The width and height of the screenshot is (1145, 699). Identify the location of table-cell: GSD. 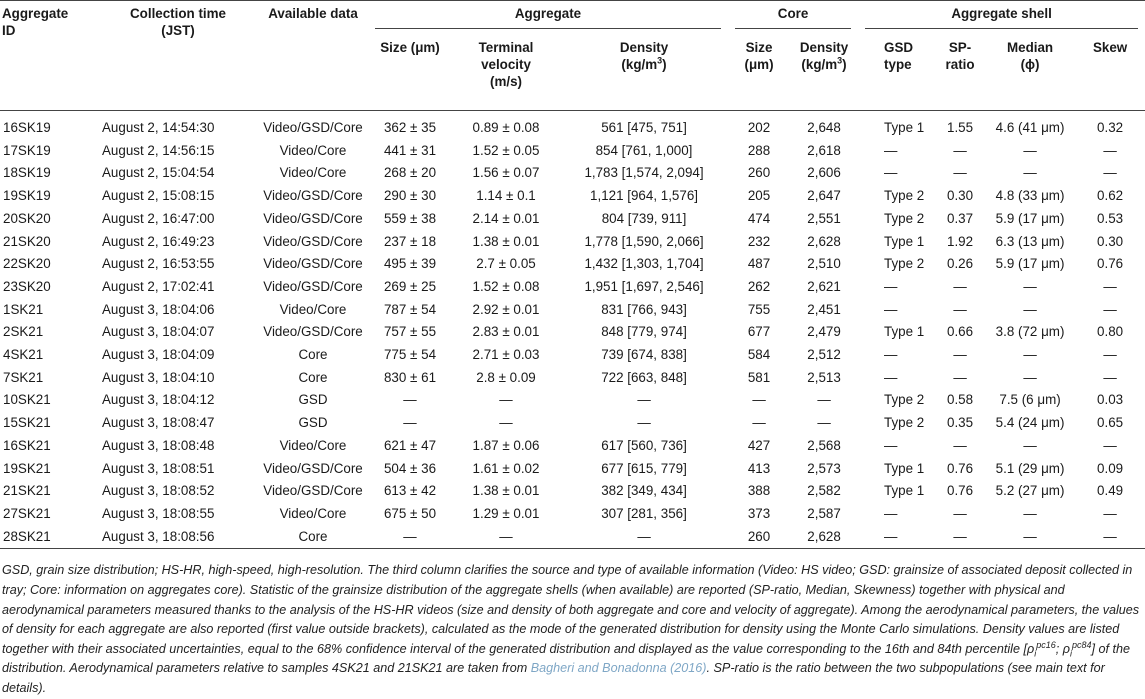
(313, 423).